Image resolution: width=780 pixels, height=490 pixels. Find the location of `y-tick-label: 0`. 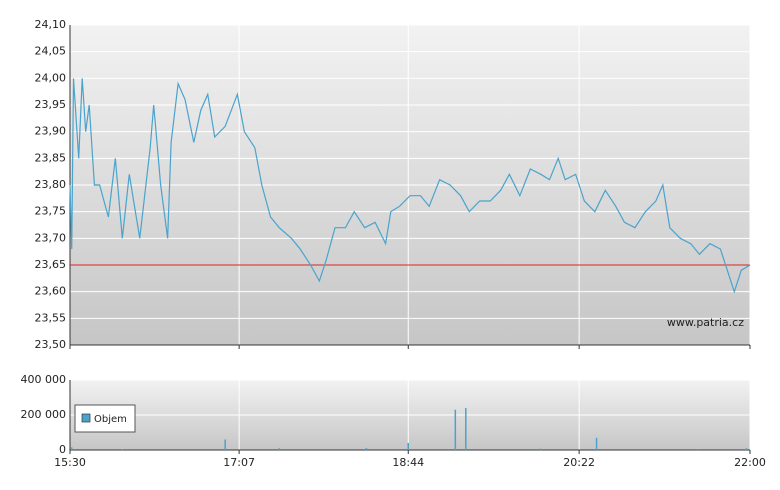

y-tick-label: 0 is located at coordinates (62, 449).